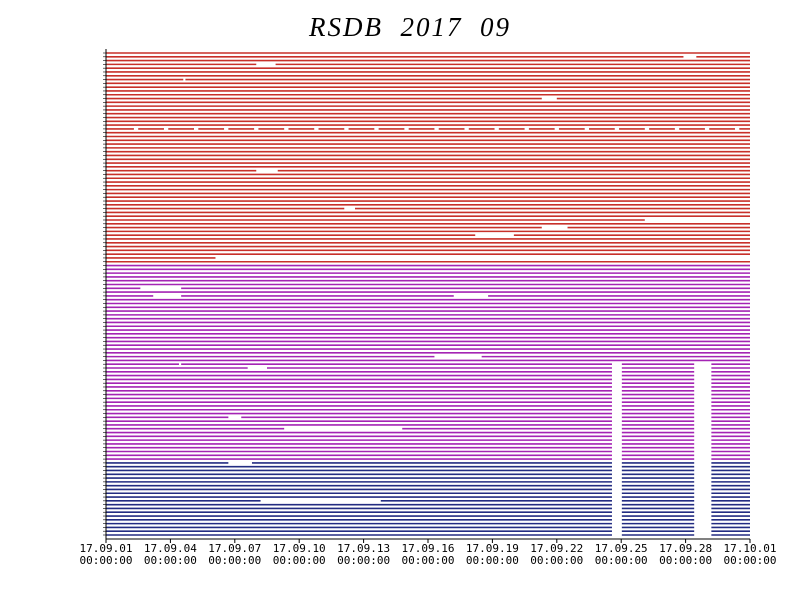 The image size is (792, 612). I want to click on x-tick-label: 17.09.01 00:00:00, so click(106, 554).